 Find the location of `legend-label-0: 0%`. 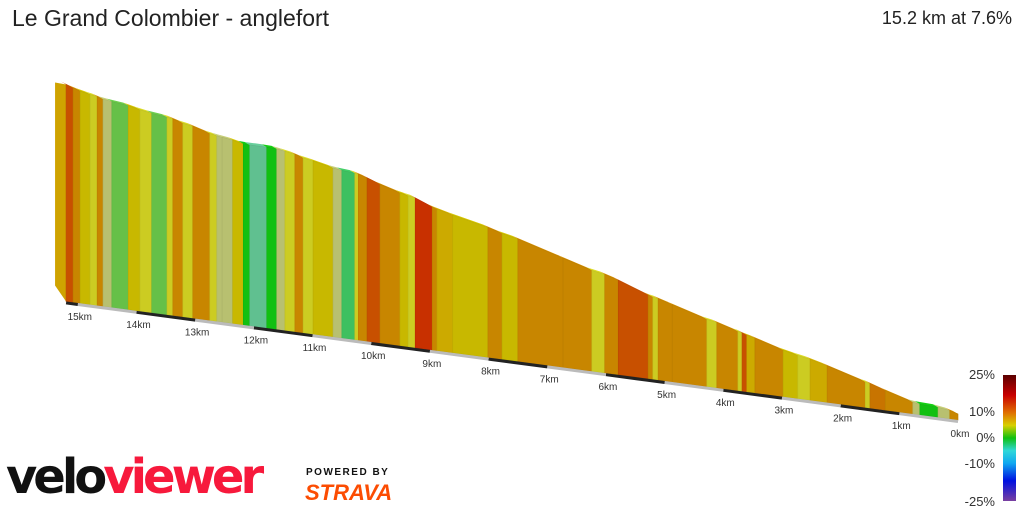

legend-label-0: 0% is located at coordinates (985, 437).